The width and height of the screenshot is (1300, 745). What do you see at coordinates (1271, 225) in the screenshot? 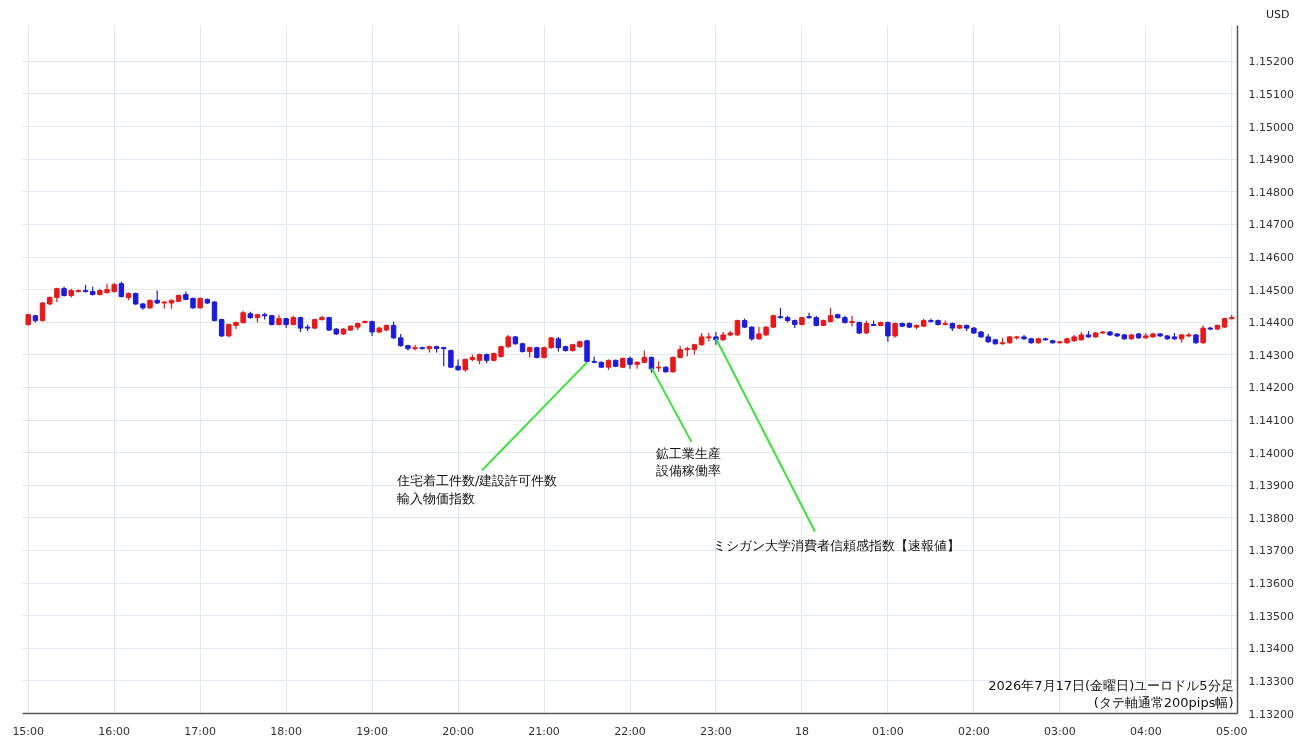
I see `y-tick-label: 1.14700` at bounding box center [1271, 225].